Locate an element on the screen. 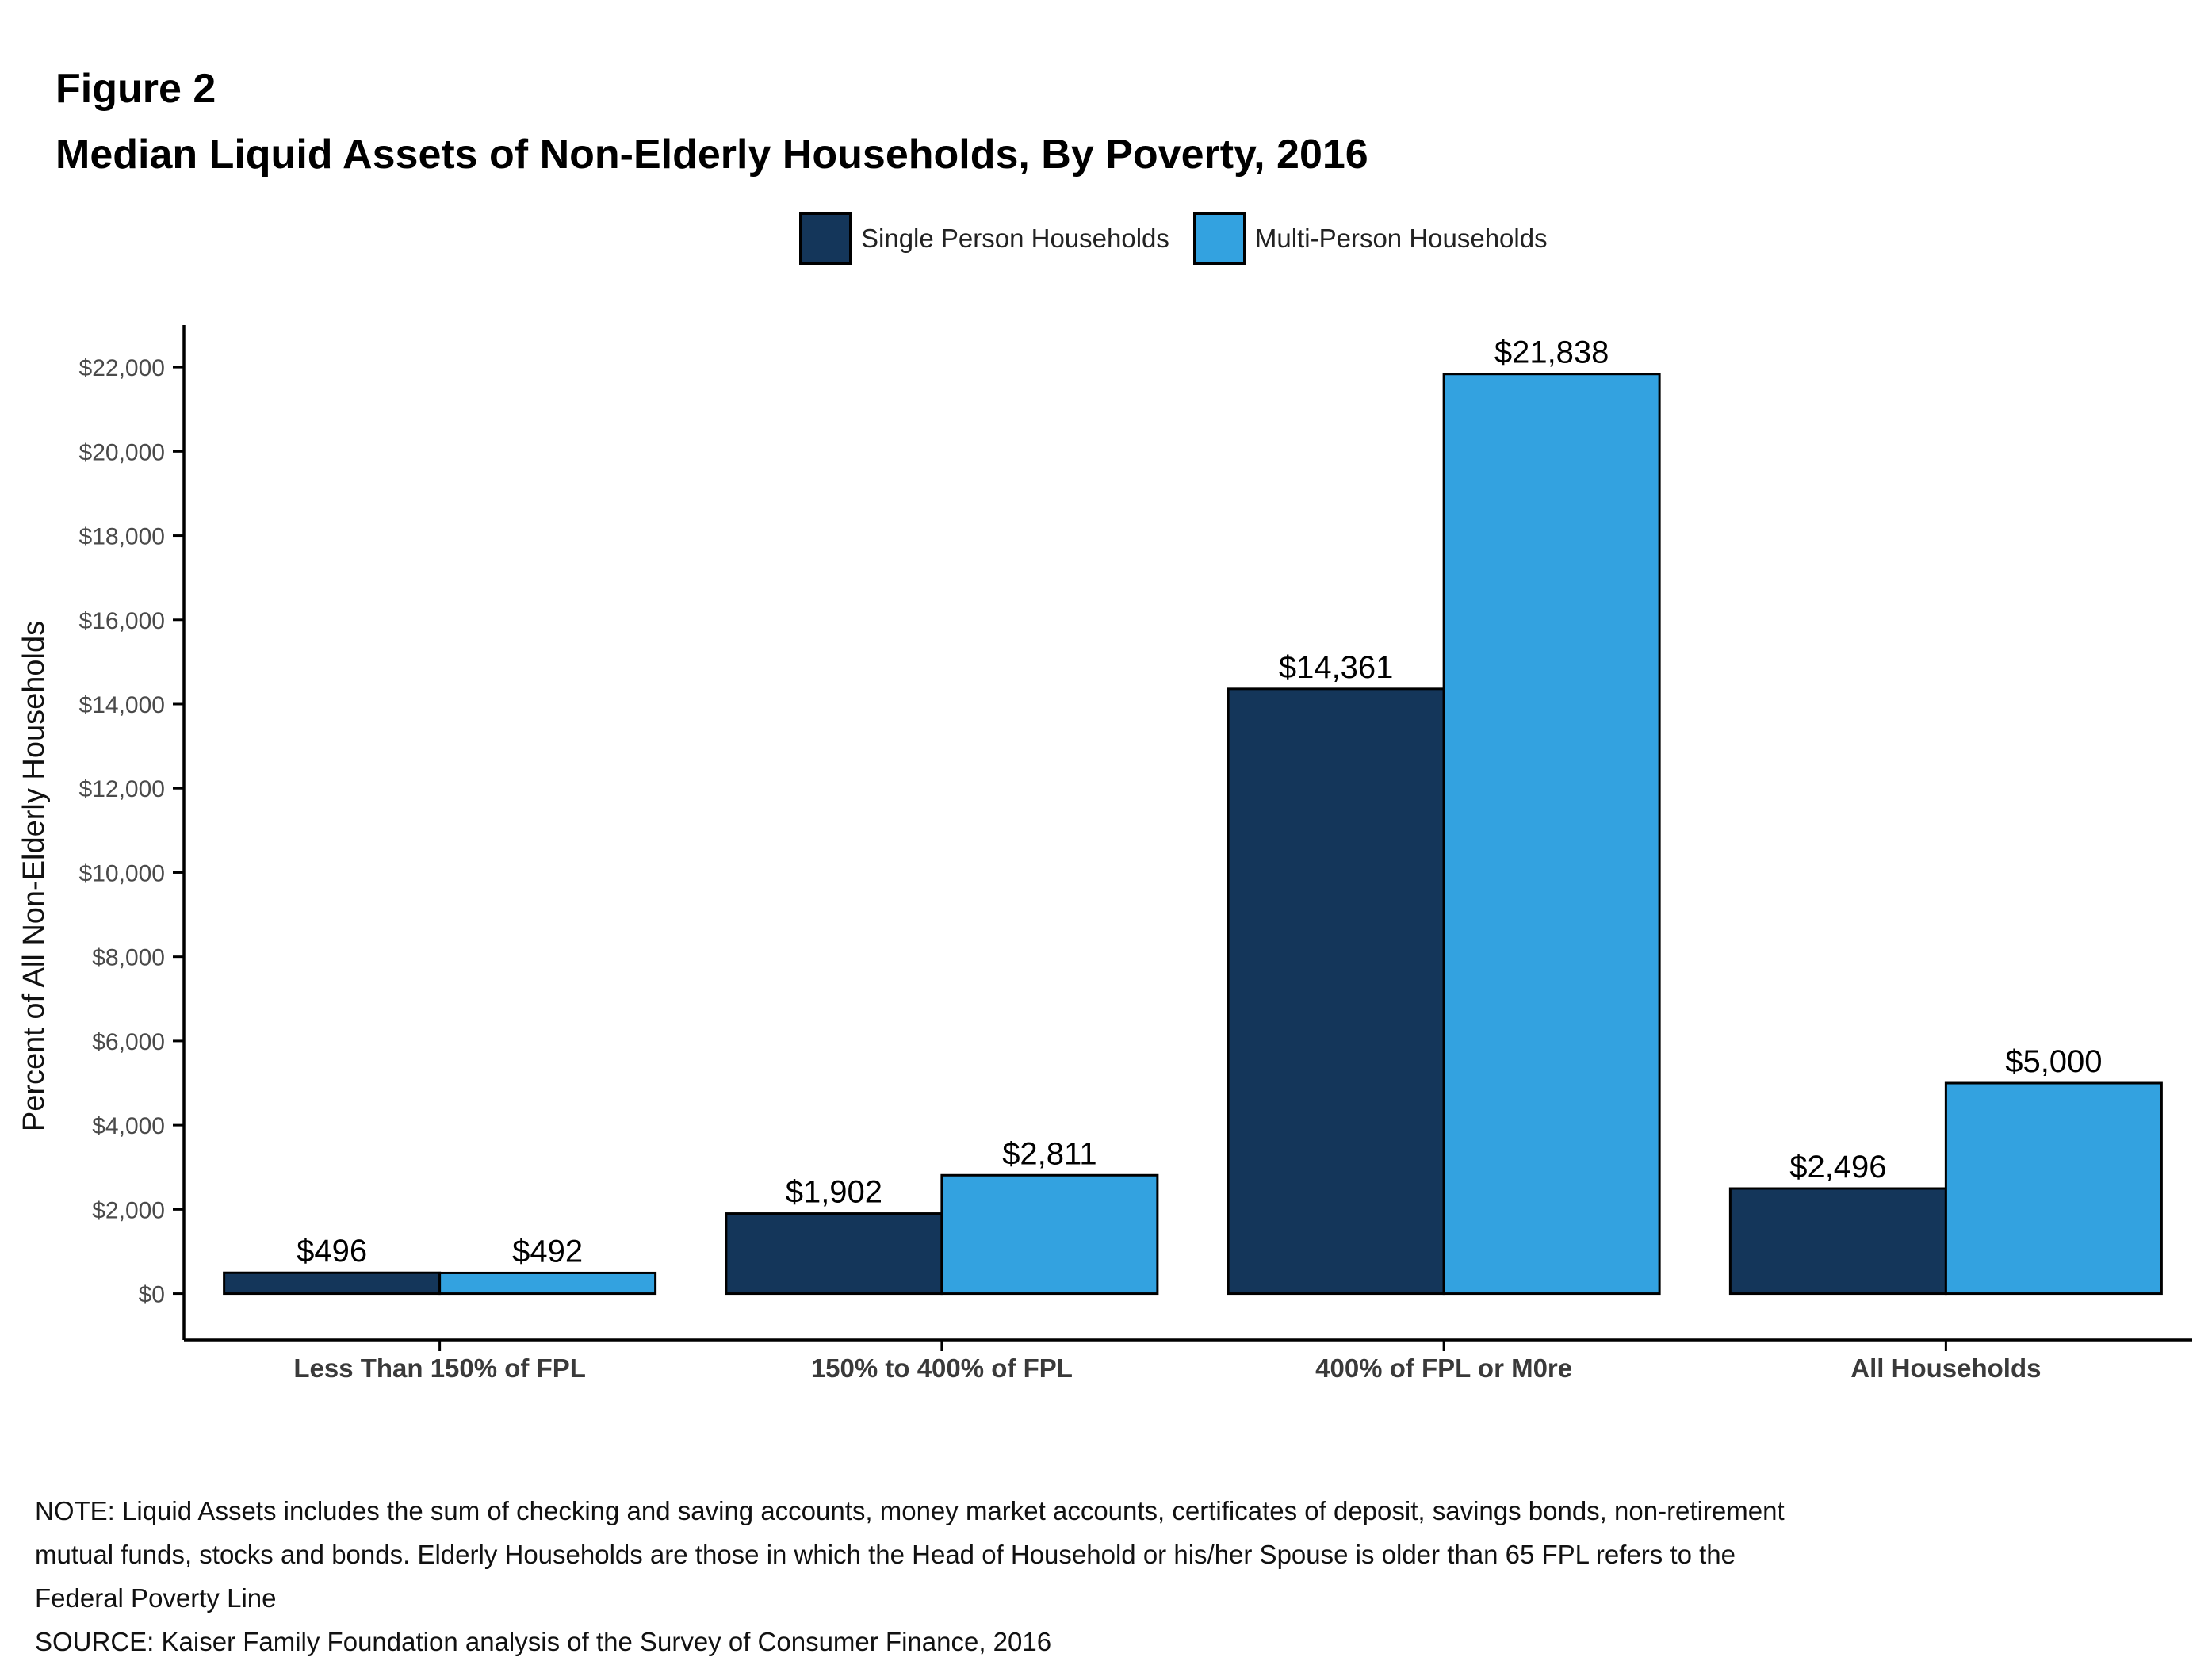  y-axis-title: Percent of All Non-Elderly Households is located at coordinates (34, 876).